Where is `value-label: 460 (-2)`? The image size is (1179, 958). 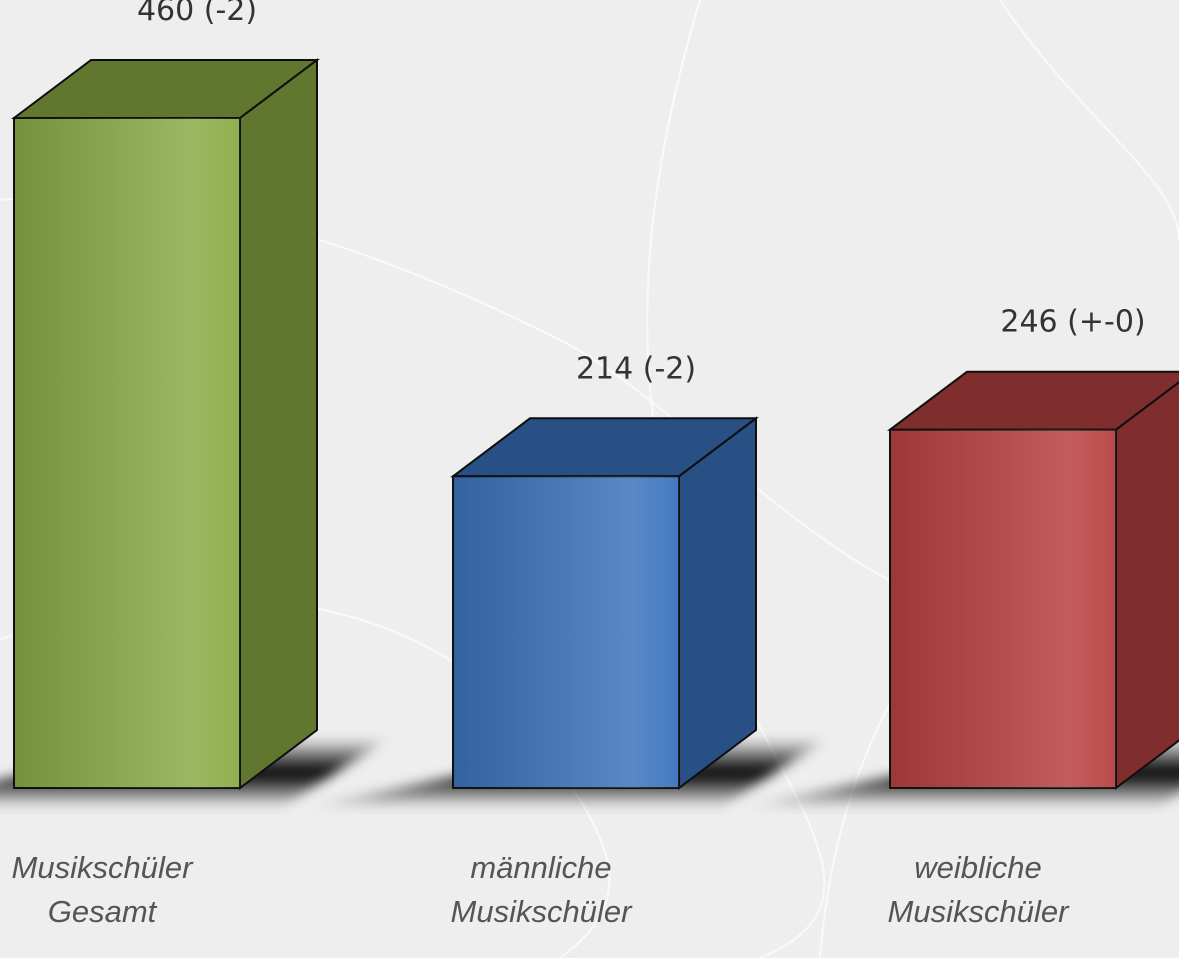 value-label: 460 (-2) is located at coordinates (197, 14).